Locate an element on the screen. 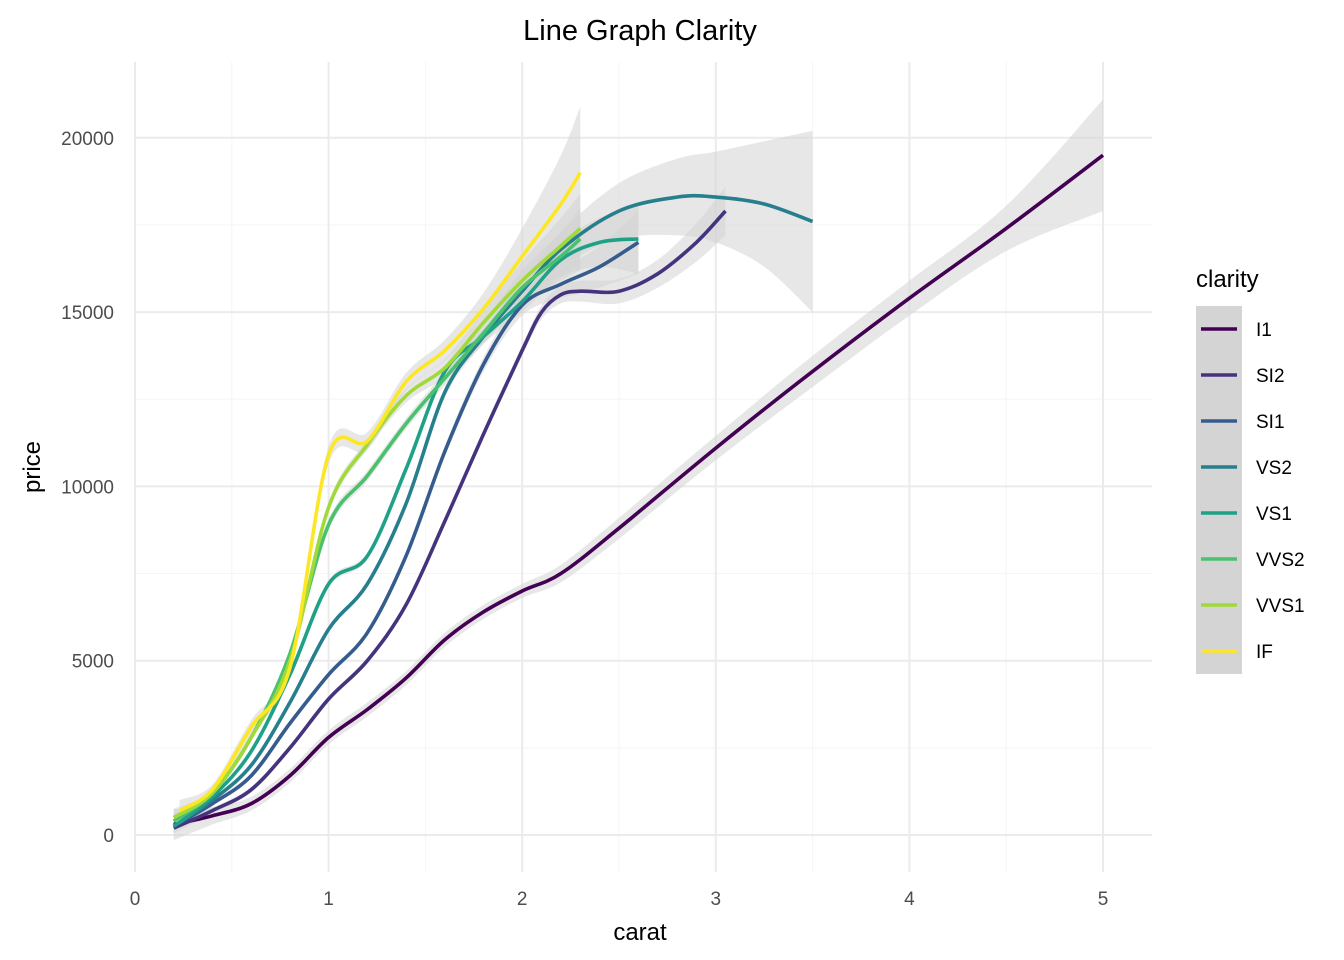 Image resolution: width=1344 pixels, height=960 pixels. legend: clarity I1 SI2 SI1 VS2 VS1 VVS2 VVS1 IF is located at coordinates (1250, 470).